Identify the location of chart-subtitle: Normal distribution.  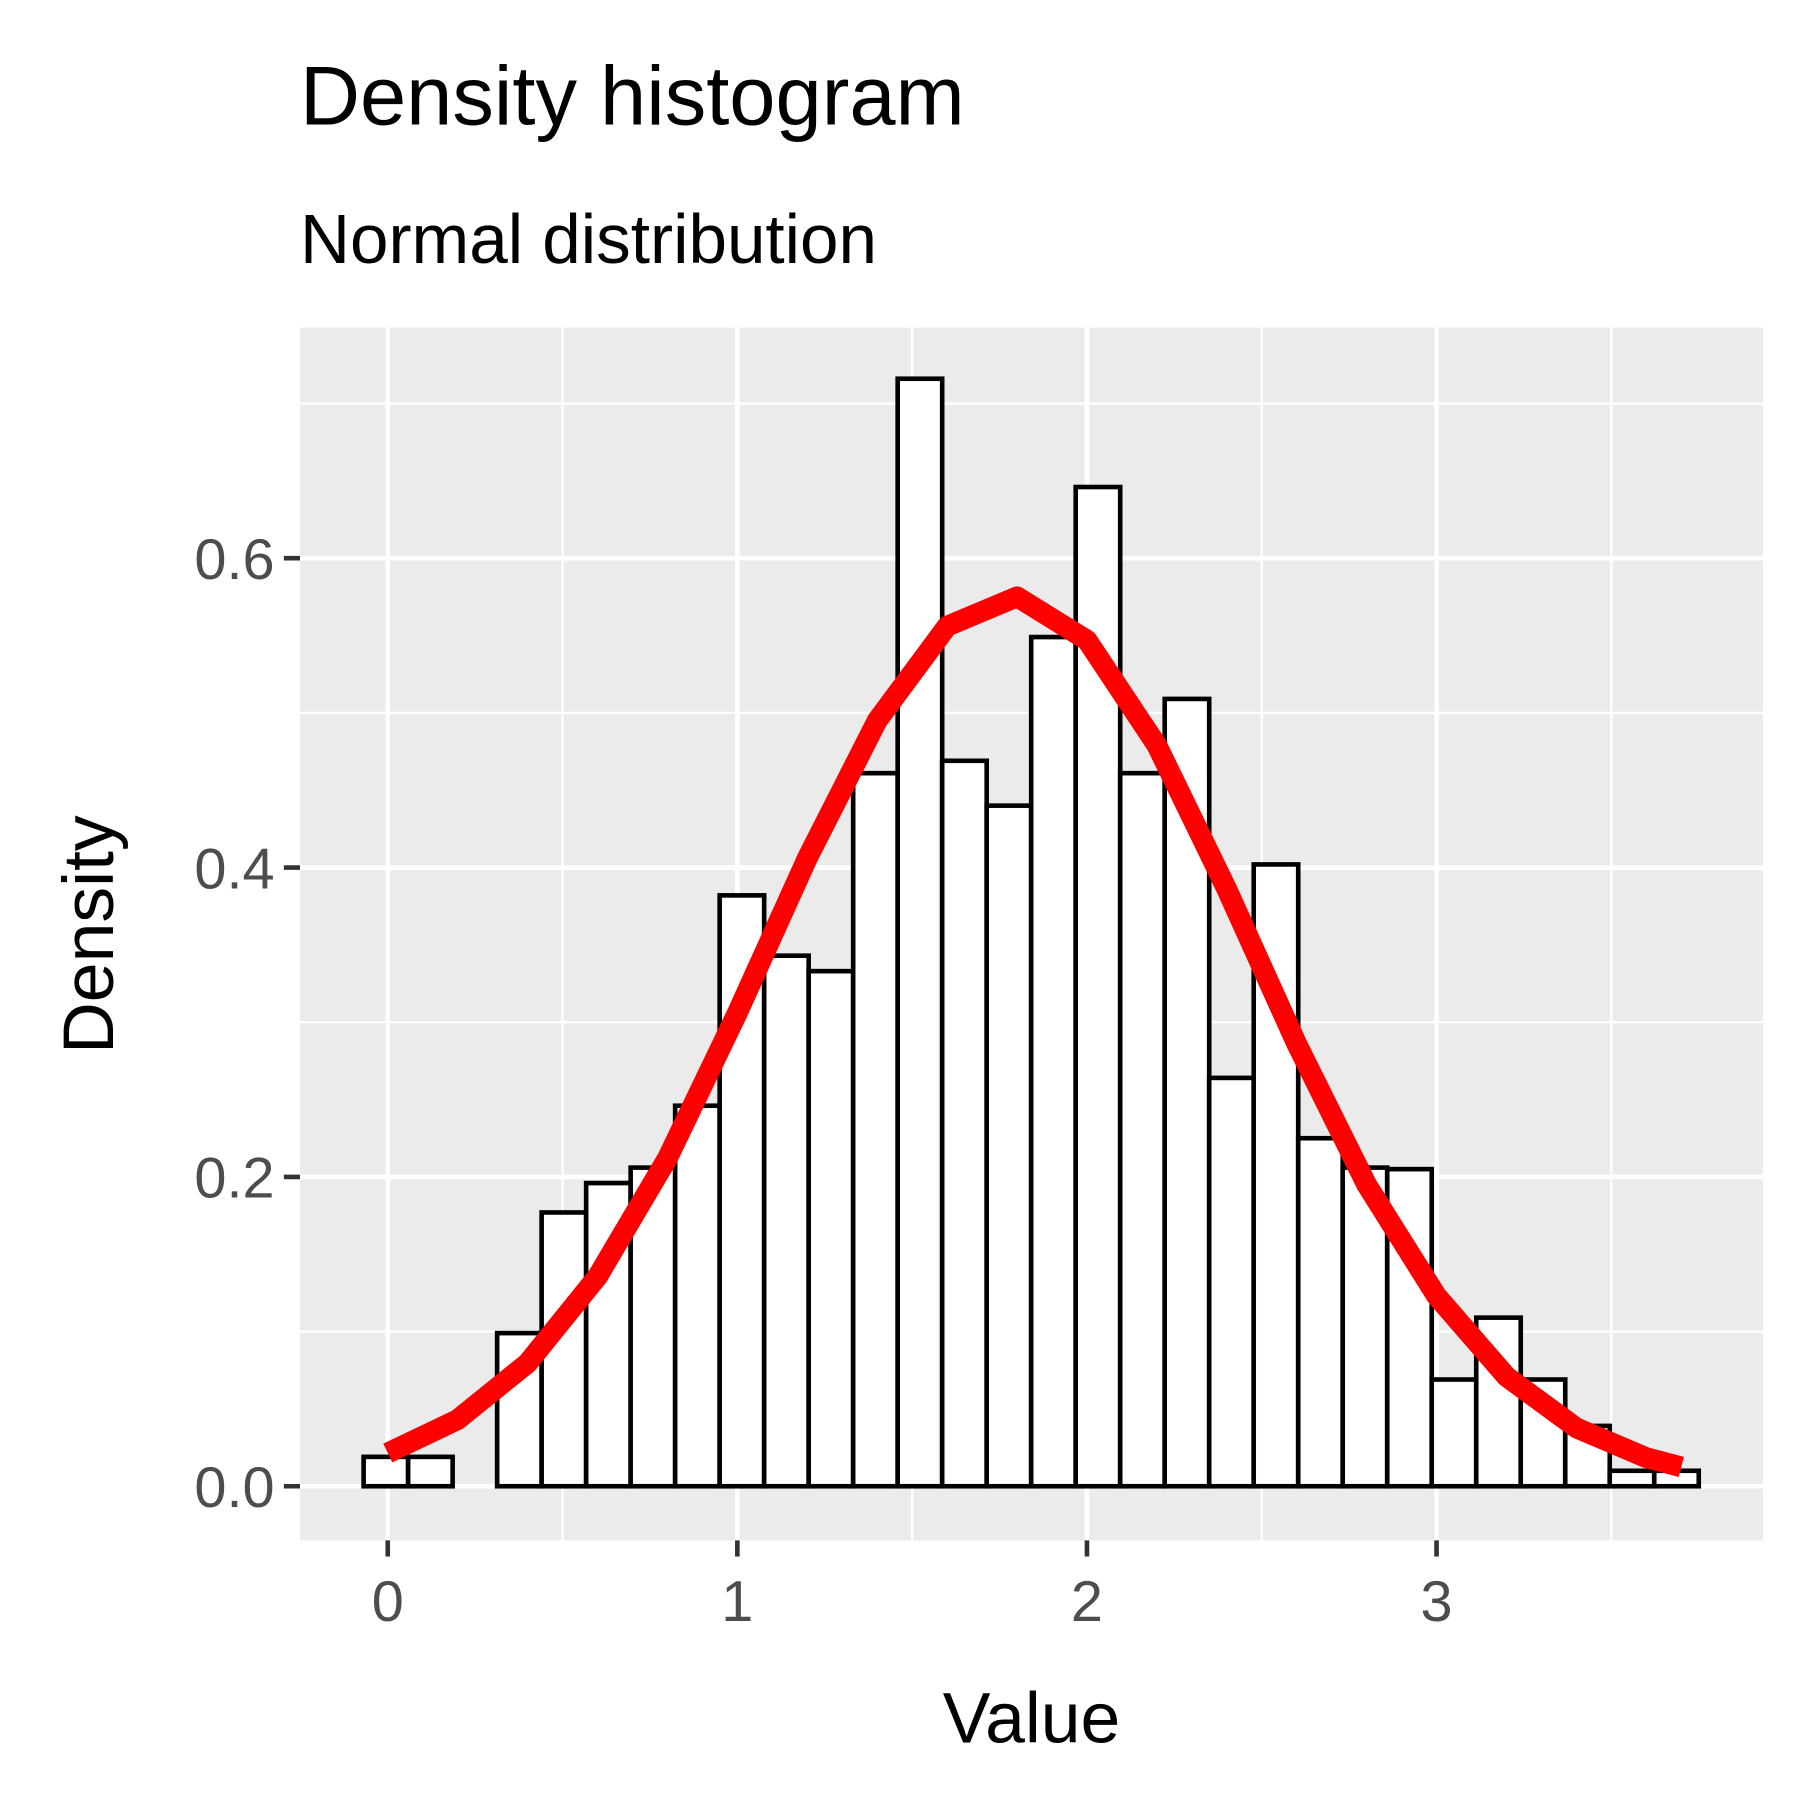
(588, 239).